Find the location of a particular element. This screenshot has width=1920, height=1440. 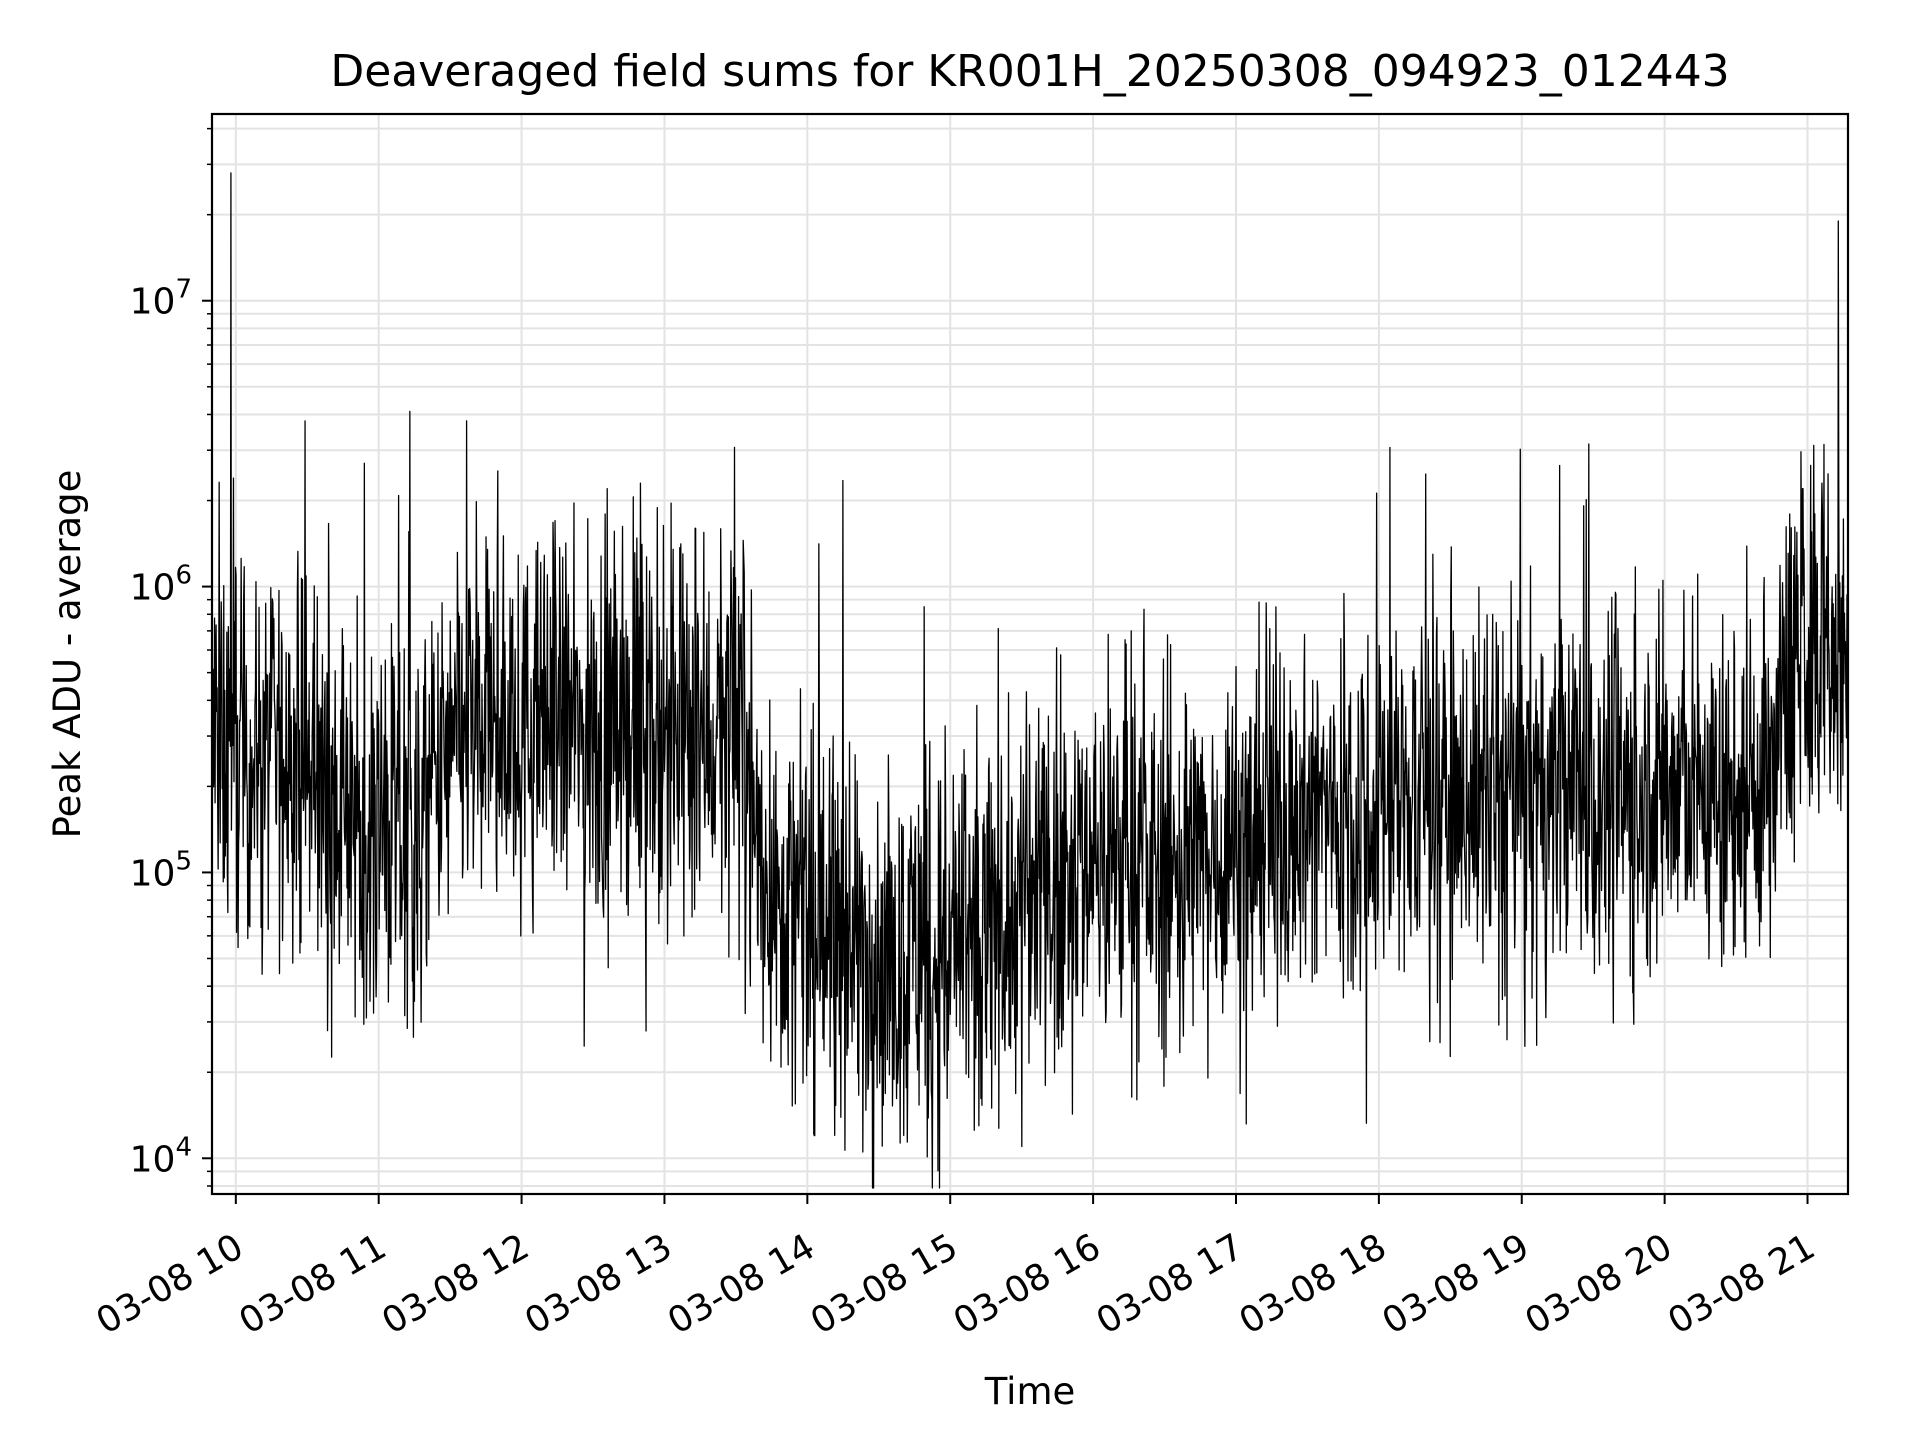

y-tick-exponent: 5 is located at coordinates (183, 861).